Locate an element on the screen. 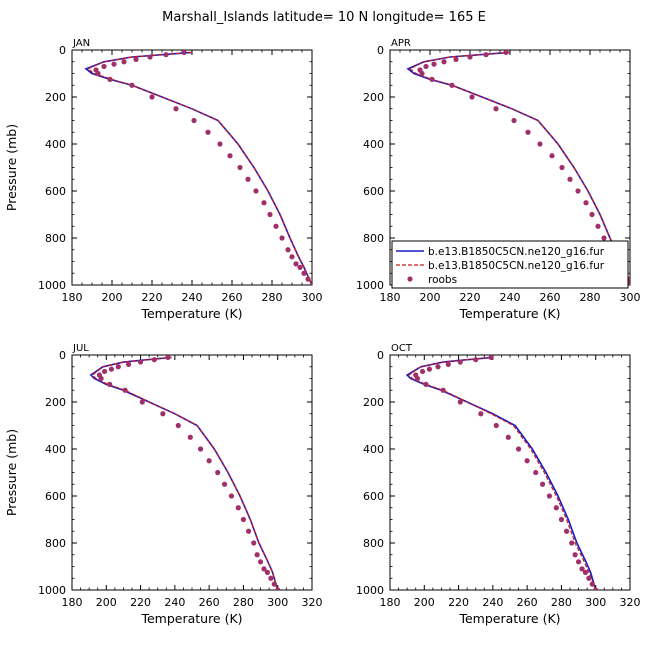  x-tick-label: 220 is located at coordinates (140, 602).